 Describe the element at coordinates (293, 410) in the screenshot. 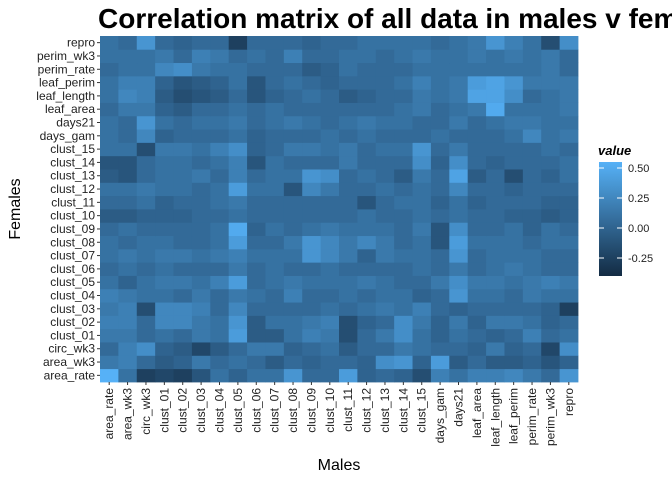

I see `x-tick-label: clust_08` at that location.